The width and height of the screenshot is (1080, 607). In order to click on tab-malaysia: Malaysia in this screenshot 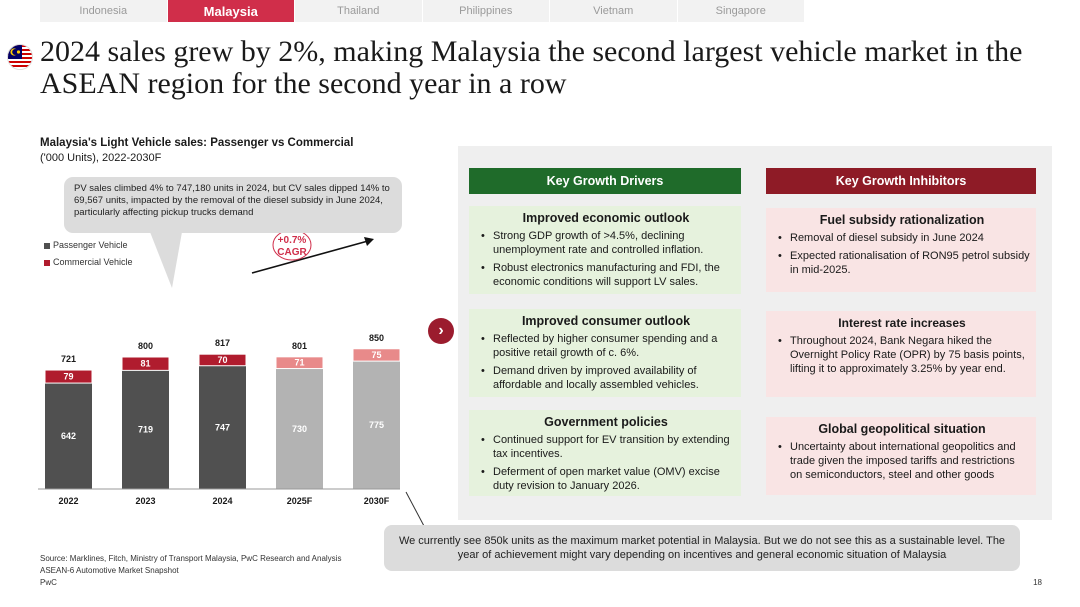, I will do `click(231, 11)`.